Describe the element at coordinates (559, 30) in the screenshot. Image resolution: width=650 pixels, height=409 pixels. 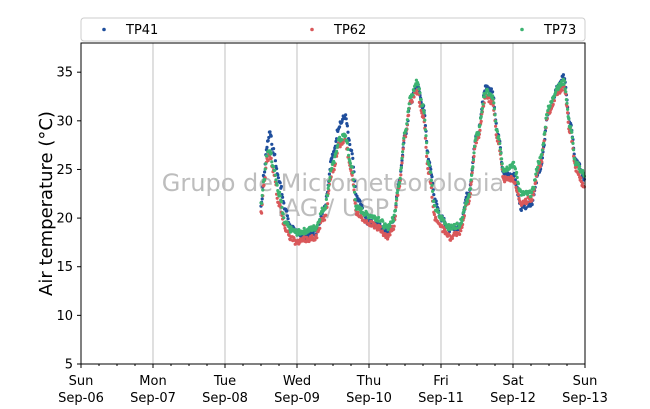
I see `legend-label-tp73: TP73` at that location.